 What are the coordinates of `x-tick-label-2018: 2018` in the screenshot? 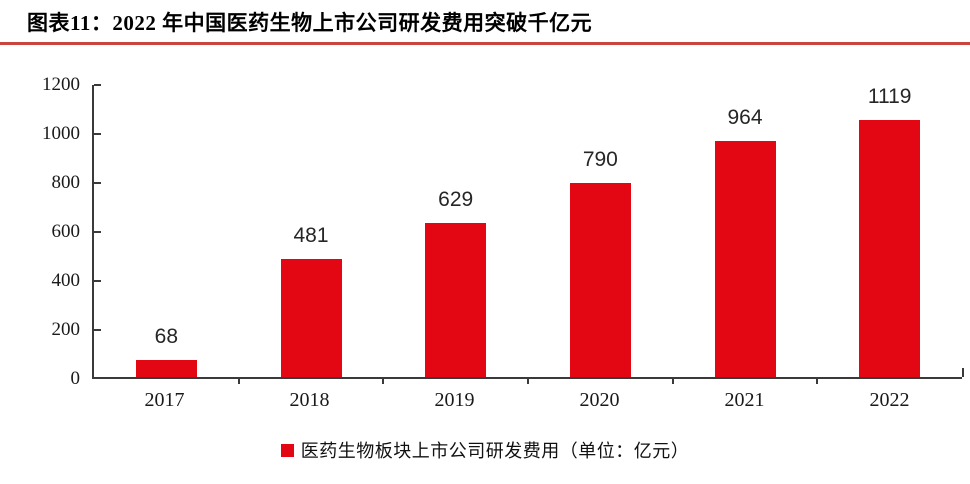 It's located at (309, 400).